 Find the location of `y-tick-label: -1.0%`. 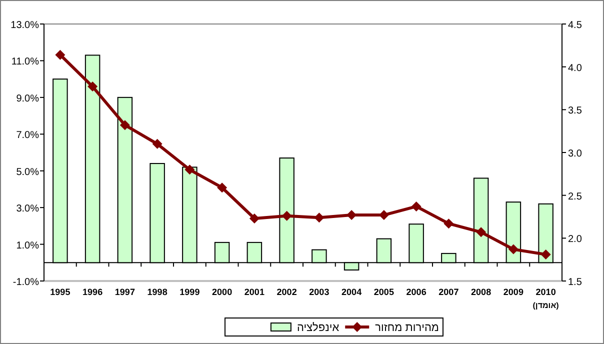

y-tick-label: -1.0% is located at coordinates (26, 282).